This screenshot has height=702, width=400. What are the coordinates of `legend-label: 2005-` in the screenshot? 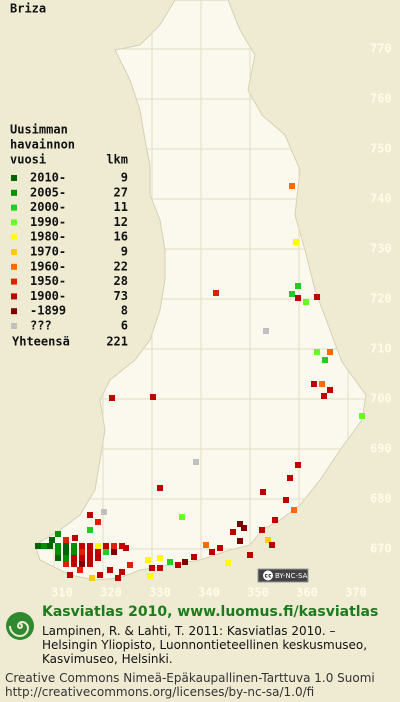 It's located at (48, 192).